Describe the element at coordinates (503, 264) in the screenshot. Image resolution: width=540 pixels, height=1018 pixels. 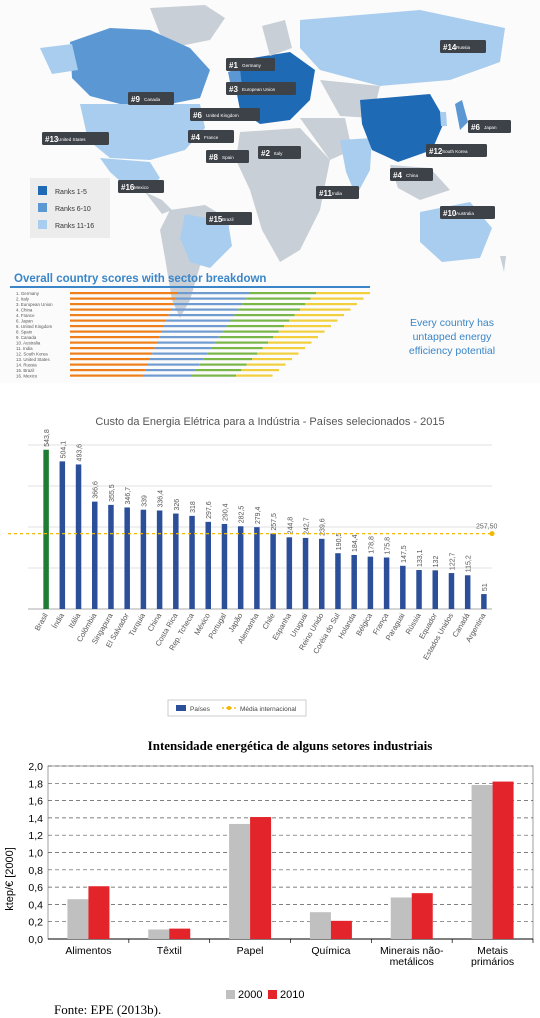
I see `land-new-zealand` at that location.